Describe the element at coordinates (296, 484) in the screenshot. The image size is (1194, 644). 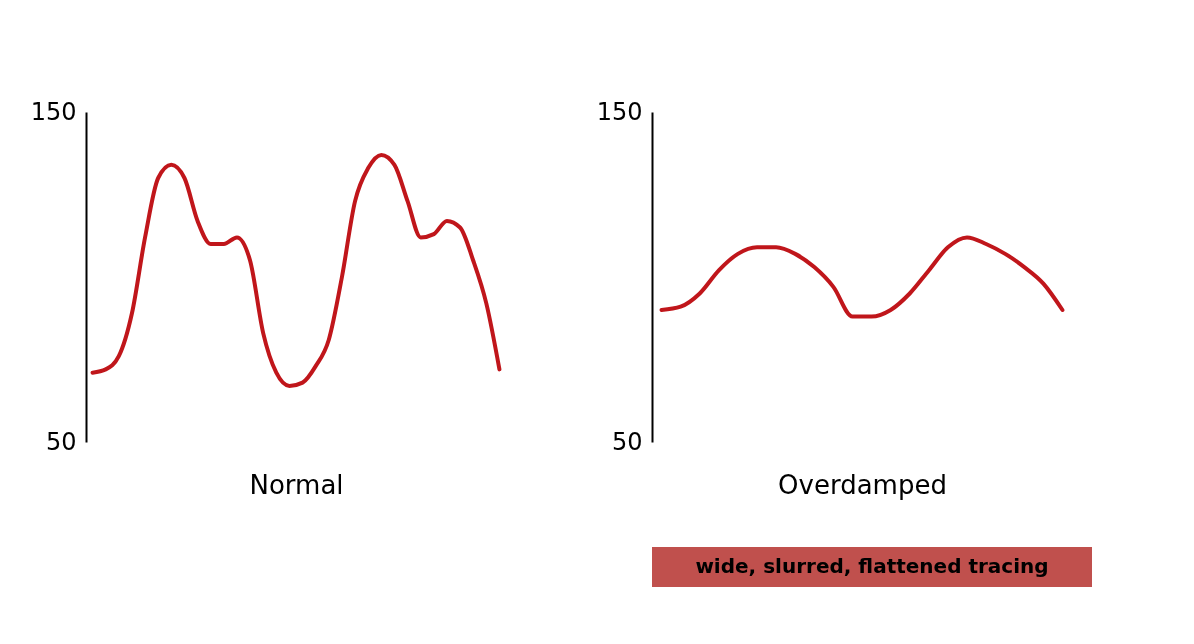
I see `x-axis-title: Normal` at that location.